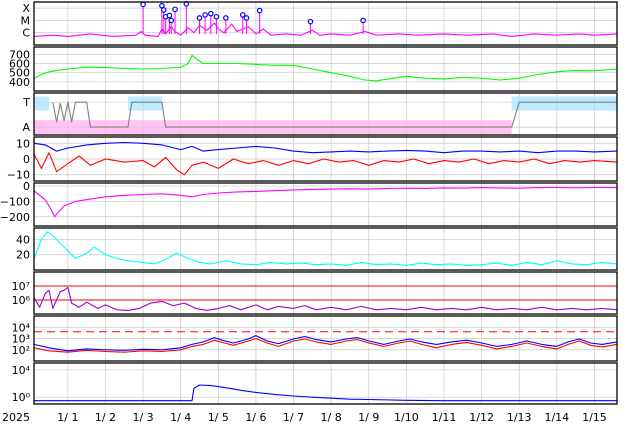 Image resolution: width=634 pixels, height=424 pixels. I want to click on y-tick-label: 400, so click(19, 82).